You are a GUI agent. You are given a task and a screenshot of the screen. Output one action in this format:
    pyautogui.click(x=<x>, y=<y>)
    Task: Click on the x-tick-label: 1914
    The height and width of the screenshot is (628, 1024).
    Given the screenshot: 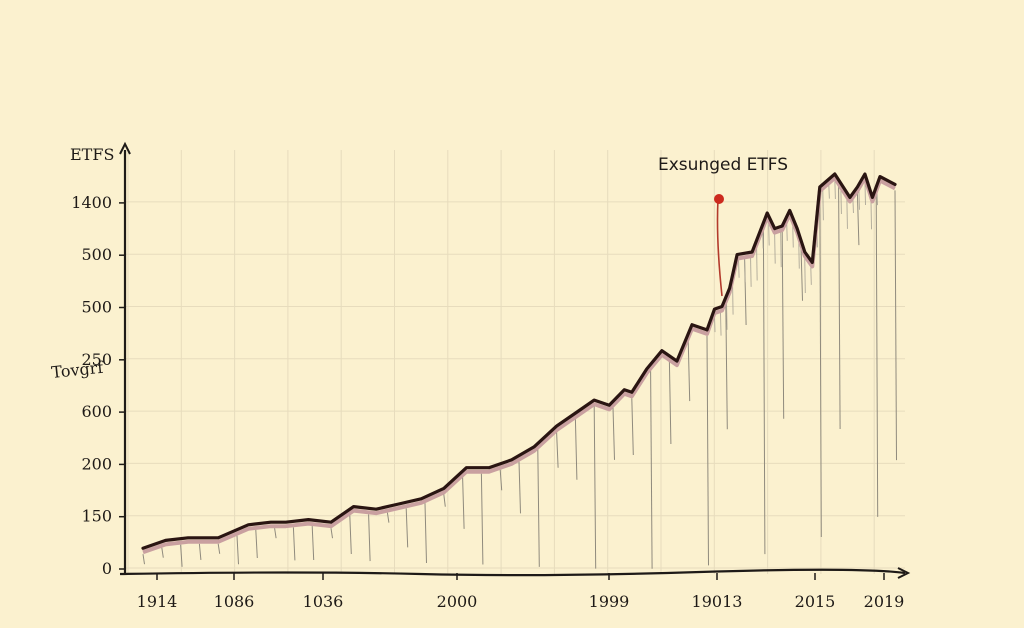 What is the action you would take?
    pyautogui.click(x=157, y=601)
    